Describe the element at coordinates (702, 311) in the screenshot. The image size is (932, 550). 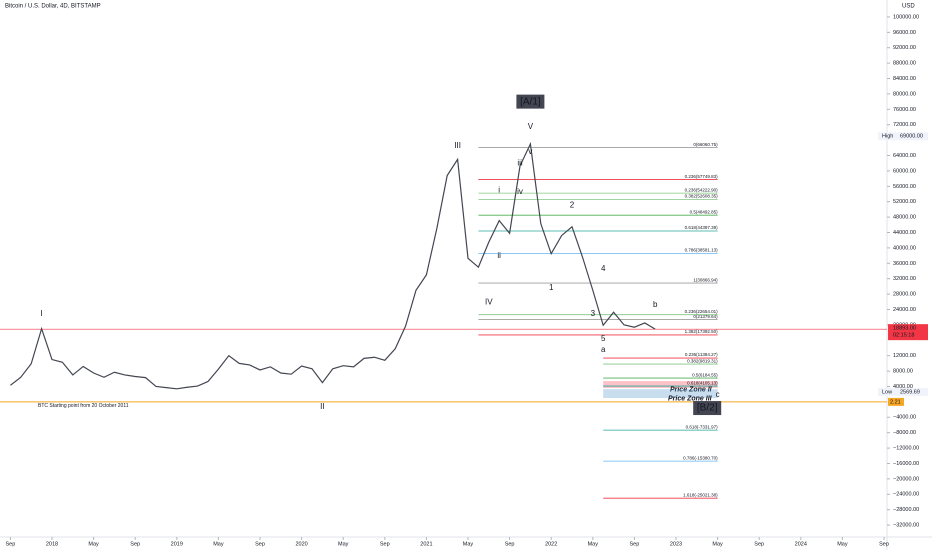
I see `fib-label: 0.236(22654.01)` at that location.